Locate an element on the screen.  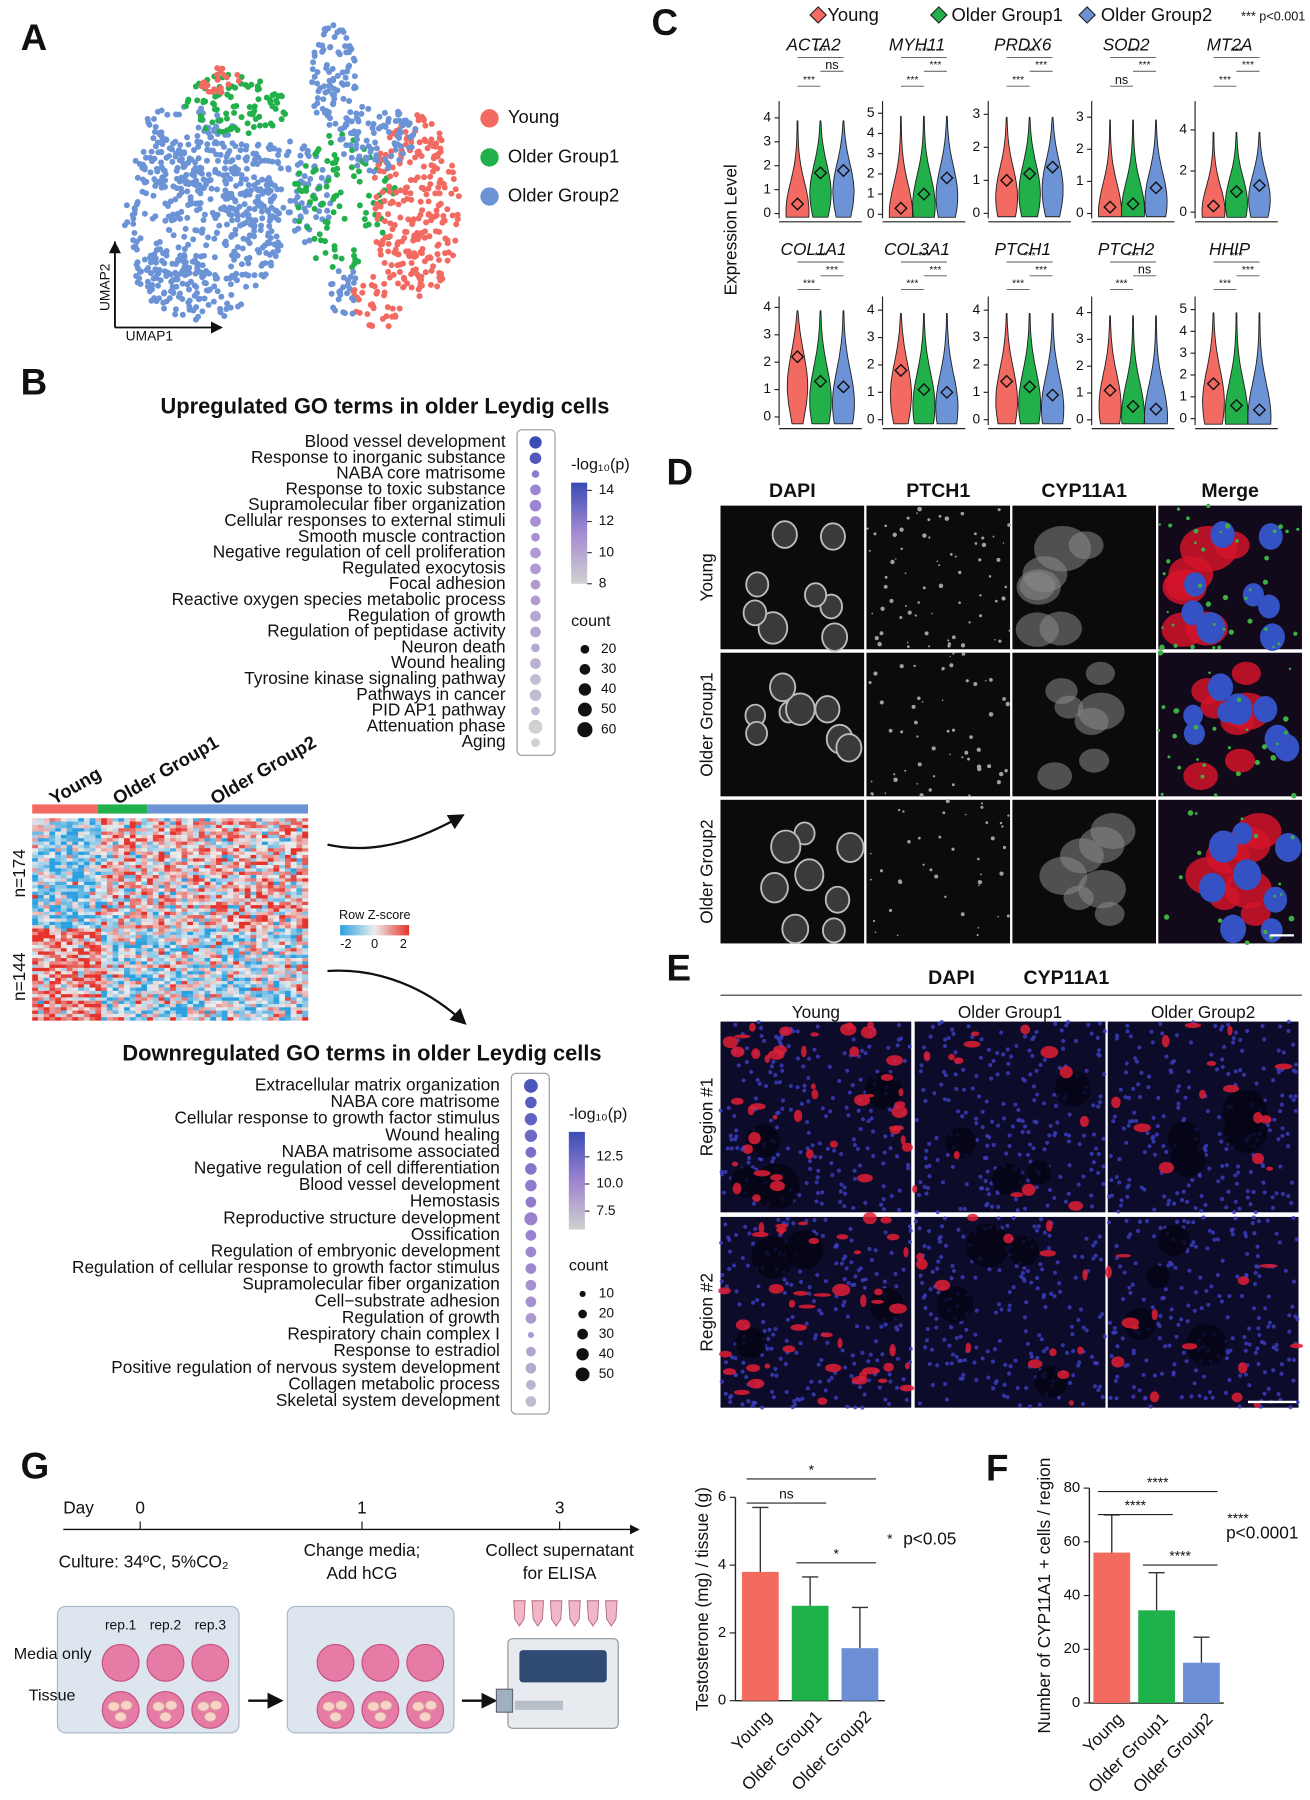
go-dot is located at coordinates (531, 1186).